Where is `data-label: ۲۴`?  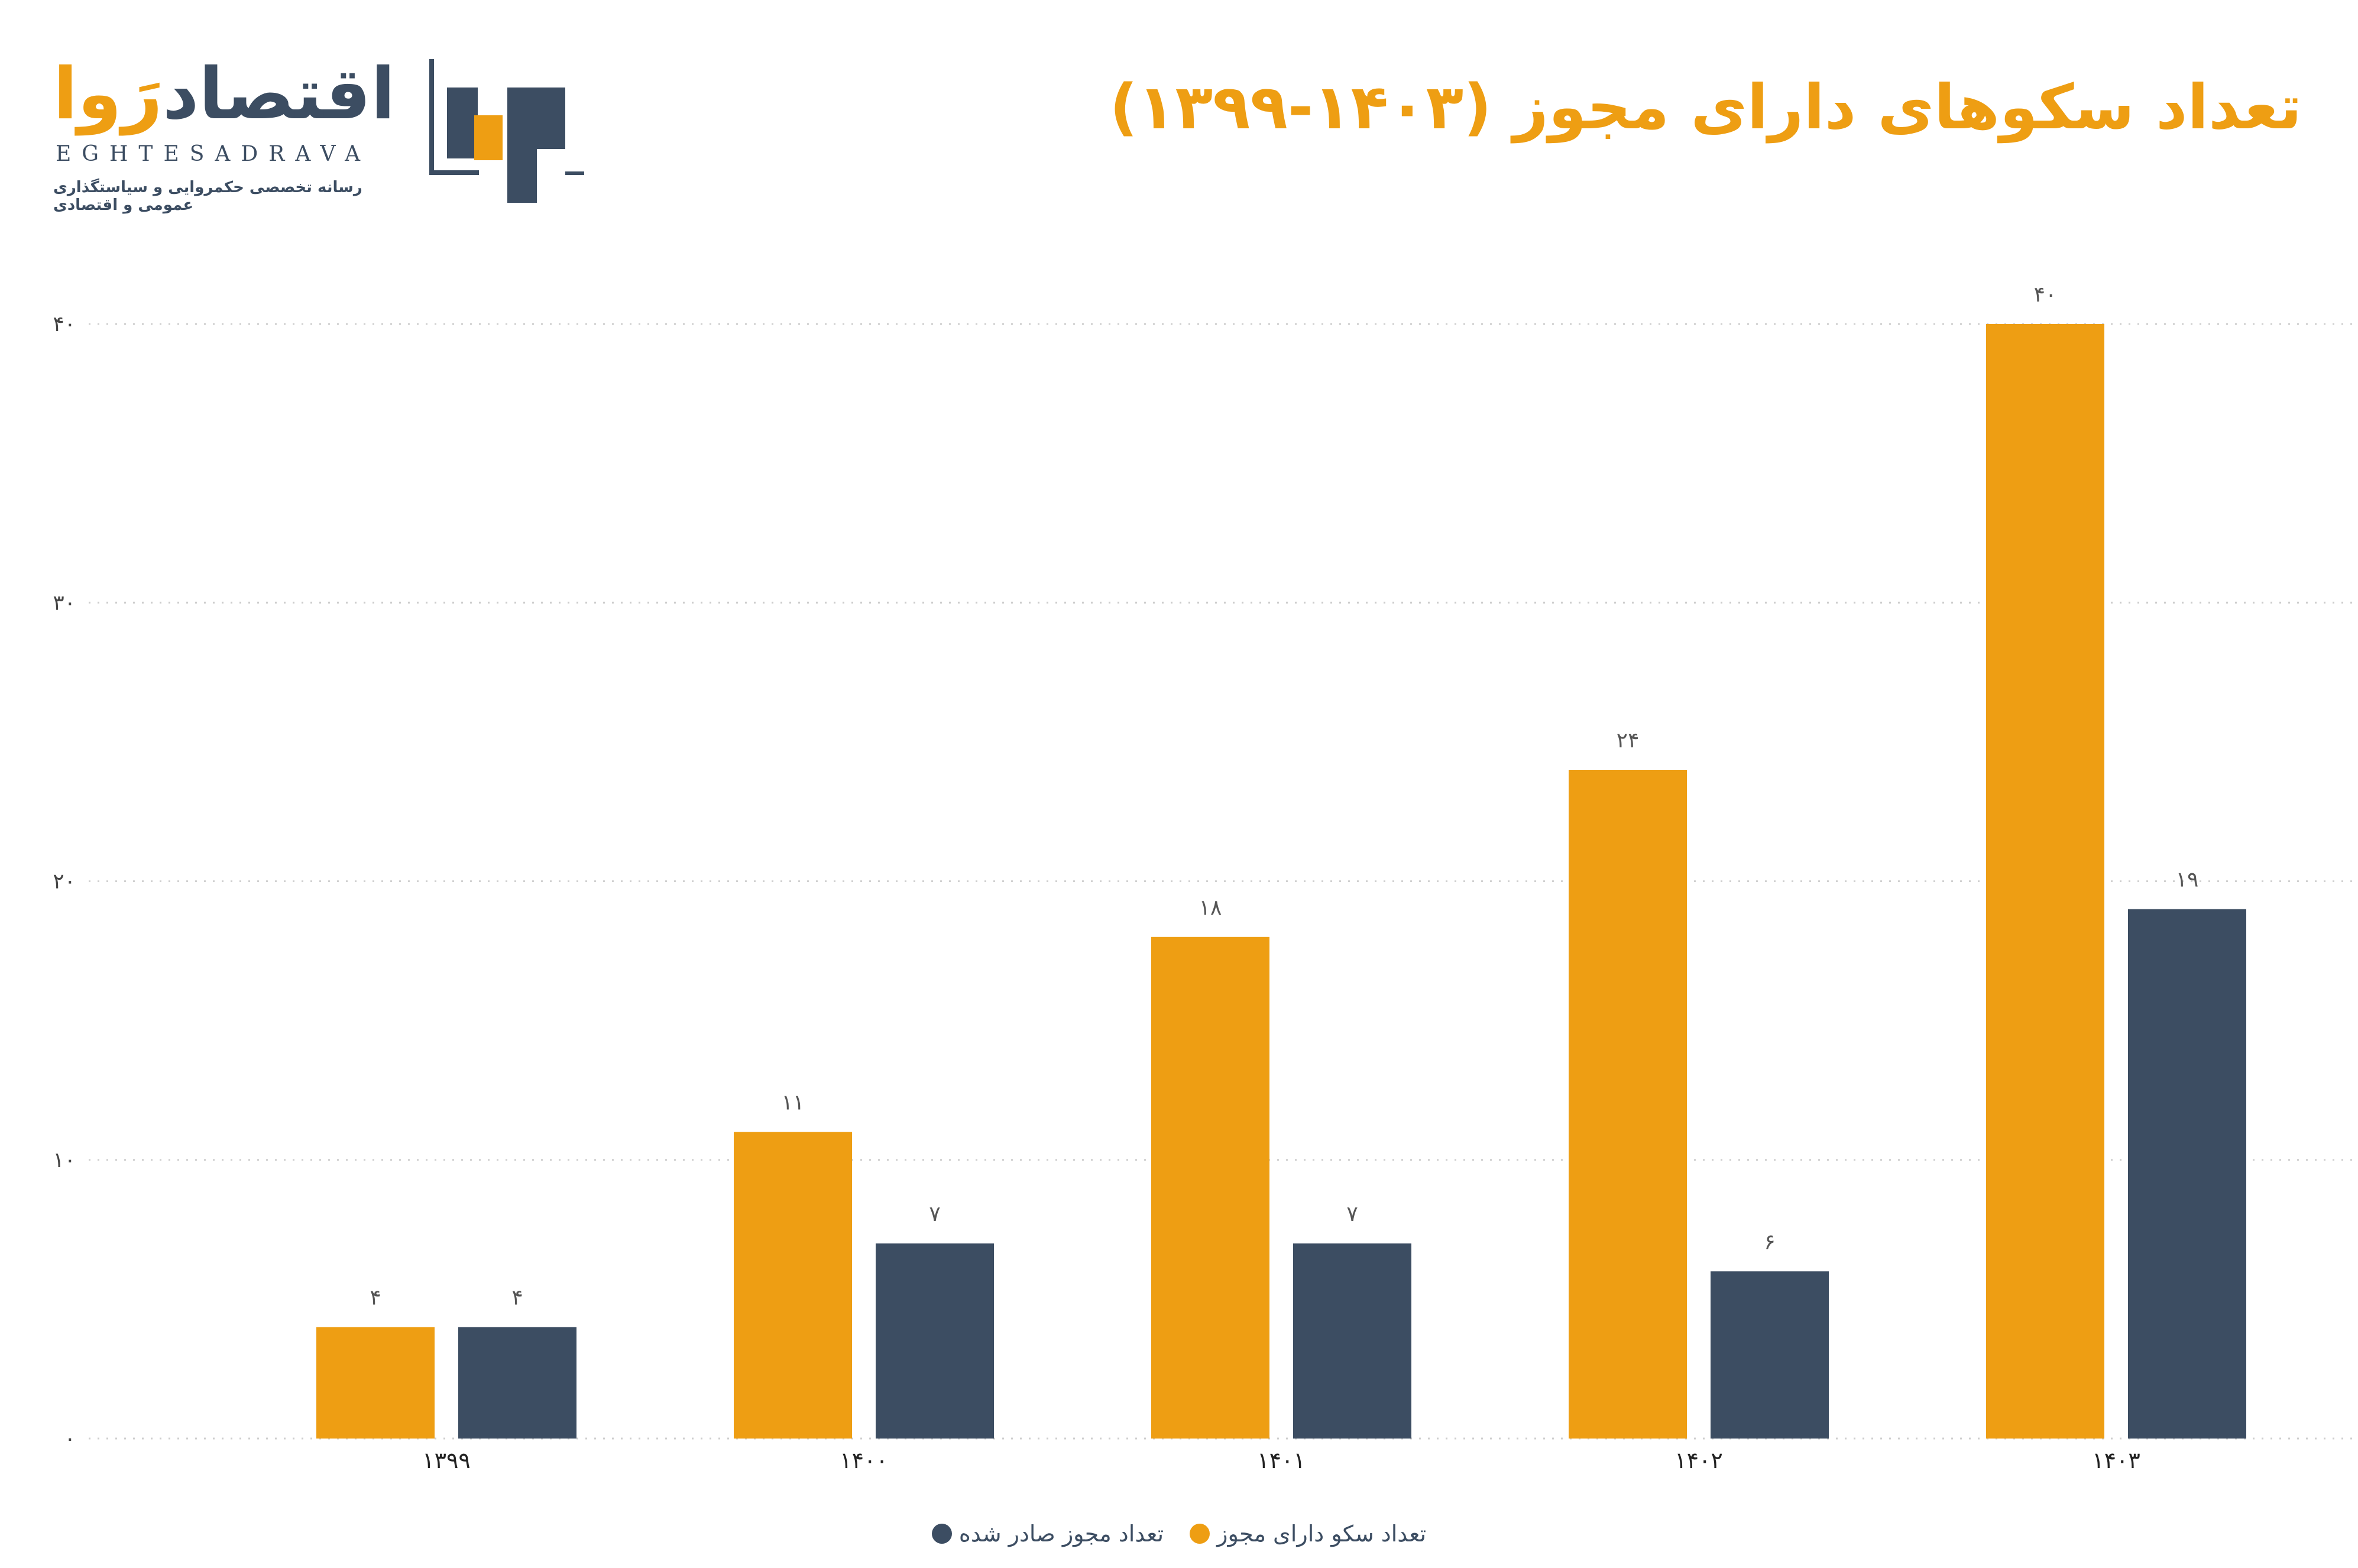 data-label: ۲۴ is located at coordinates (1628, 741).